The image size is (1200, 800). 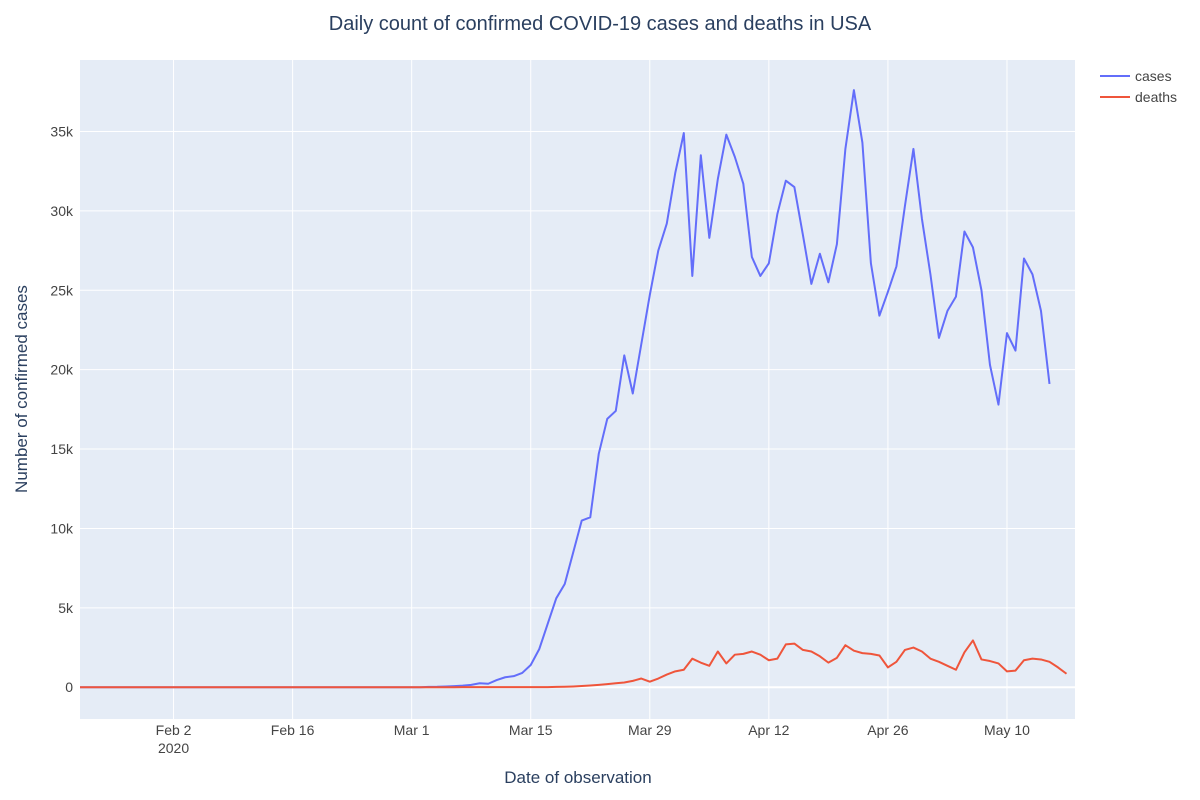 I want to click on x-tick-label: Apr 12, so click(x=768, y=730).